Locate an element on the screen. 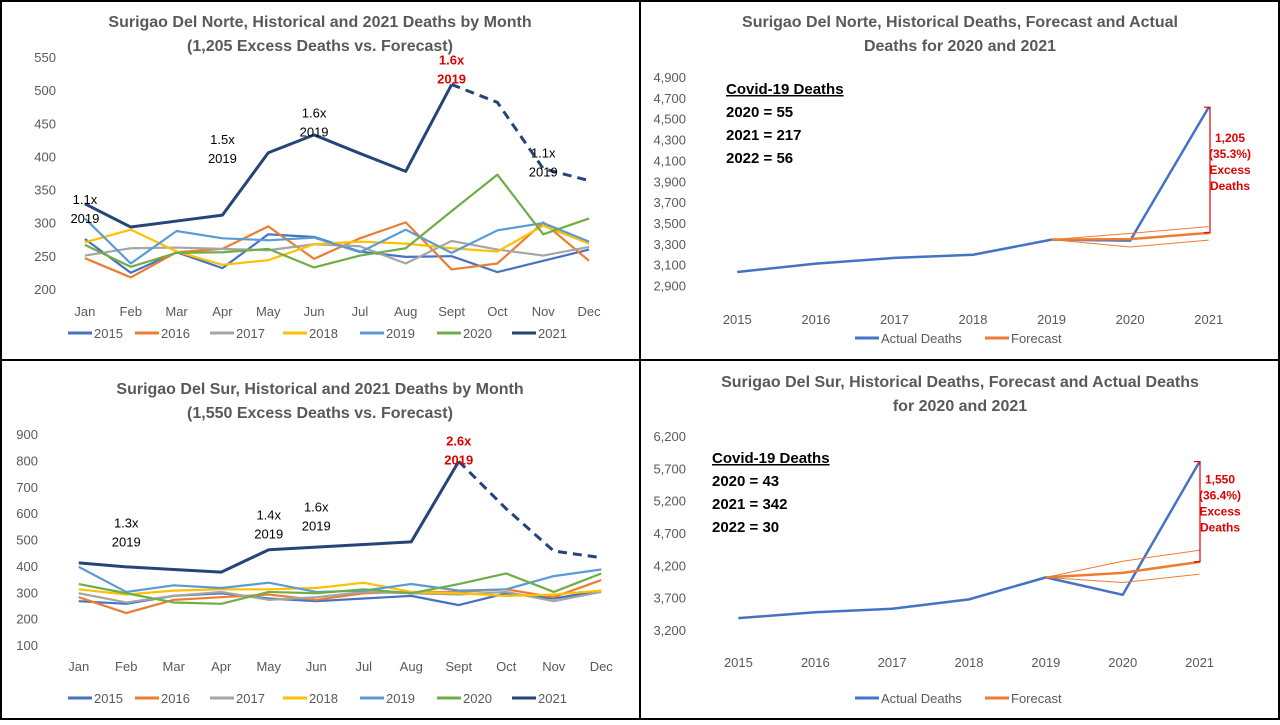 Image resolution: width=1280 pixels, height=725 pixels. x-tick-label: May is located at coordinates (268, 666).